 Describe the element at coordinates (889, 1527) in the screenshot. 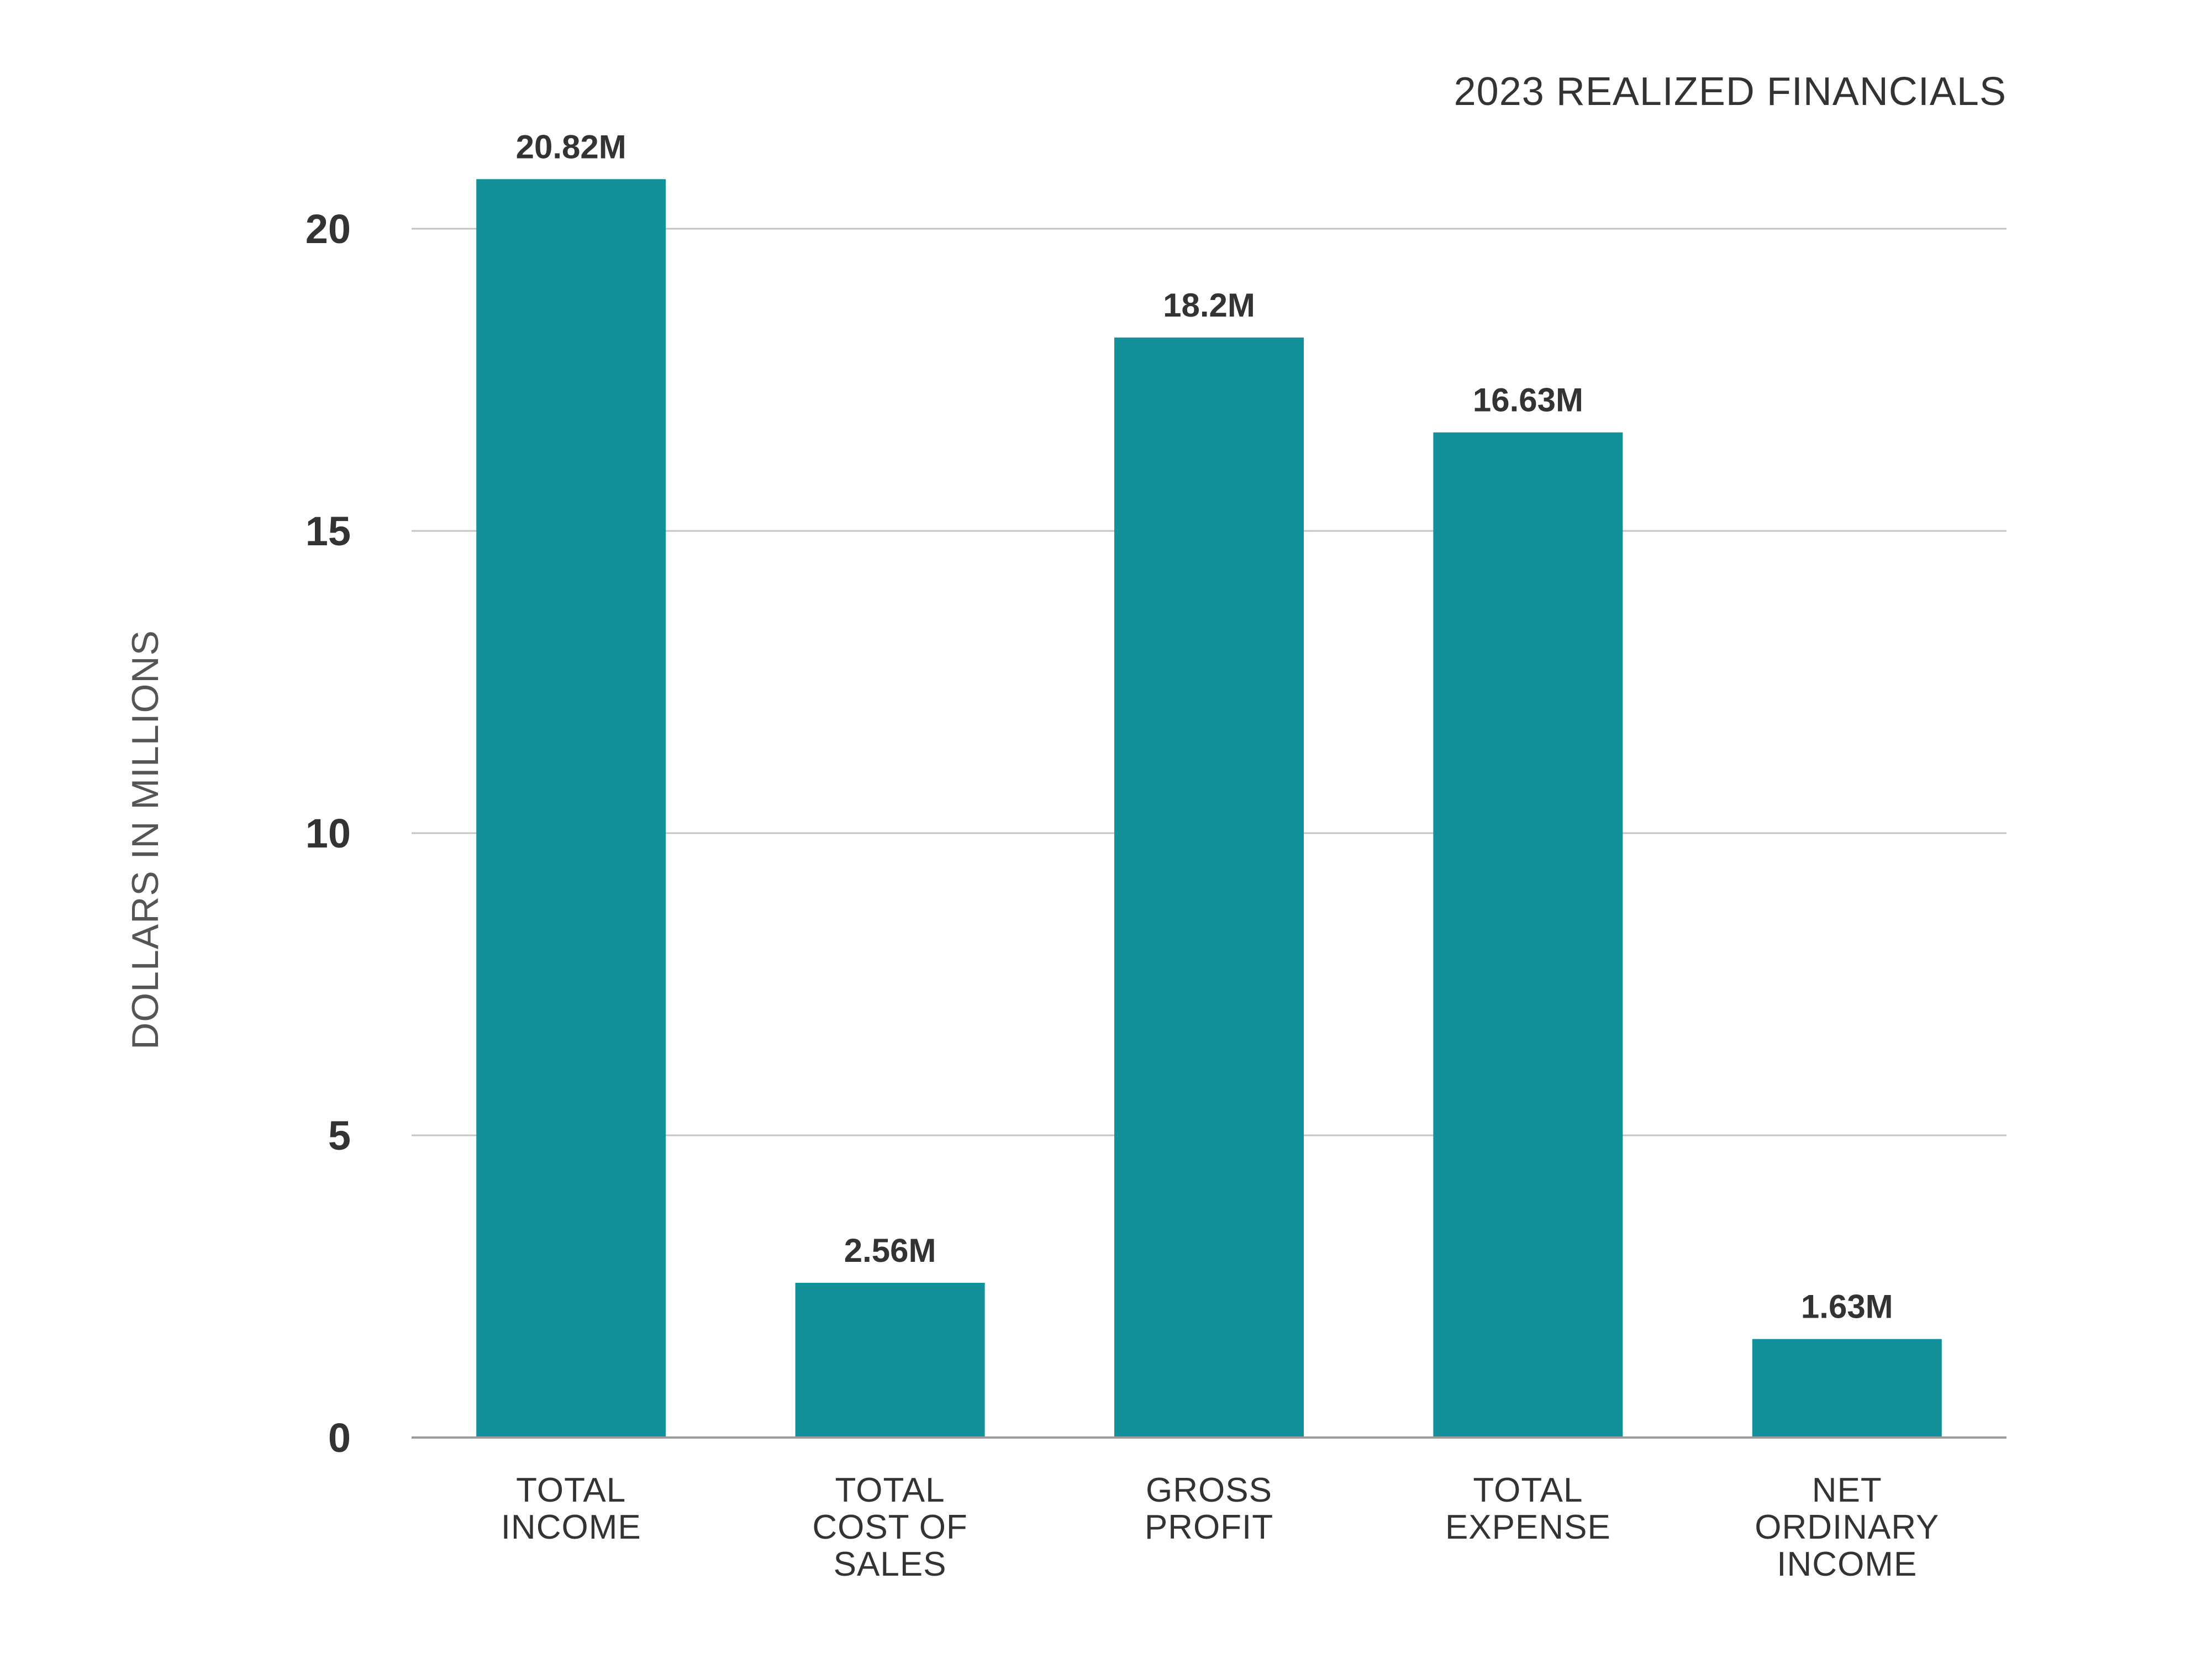

I see `x-tick-label-line: COST OF` at that location.